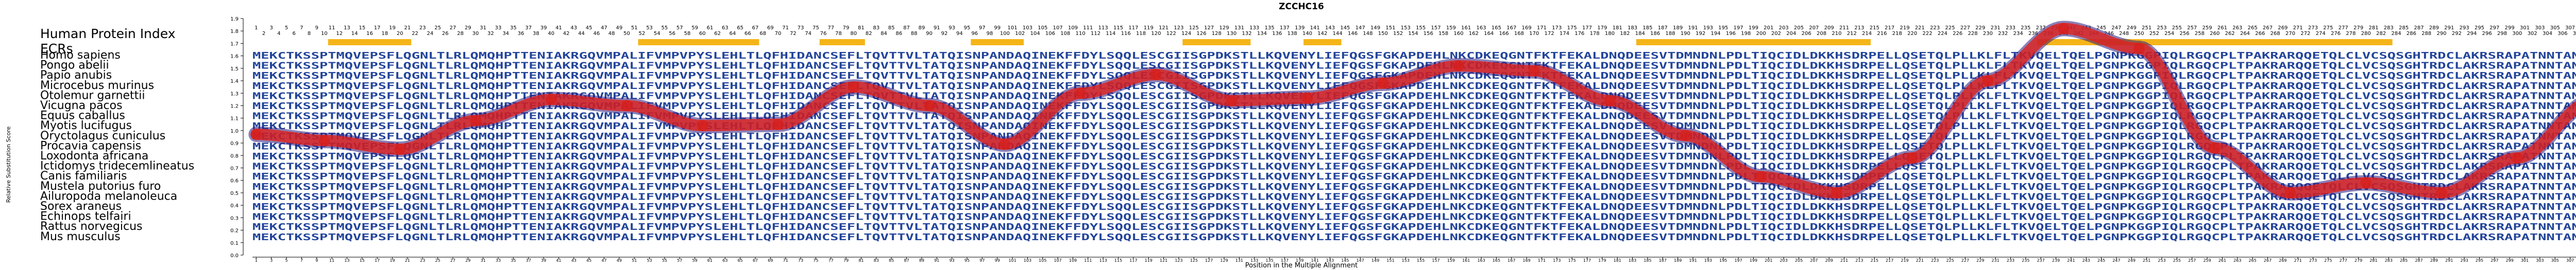 The image size is (2576, 270). I want to click on index-tick-label: 72, so click(793, 34).